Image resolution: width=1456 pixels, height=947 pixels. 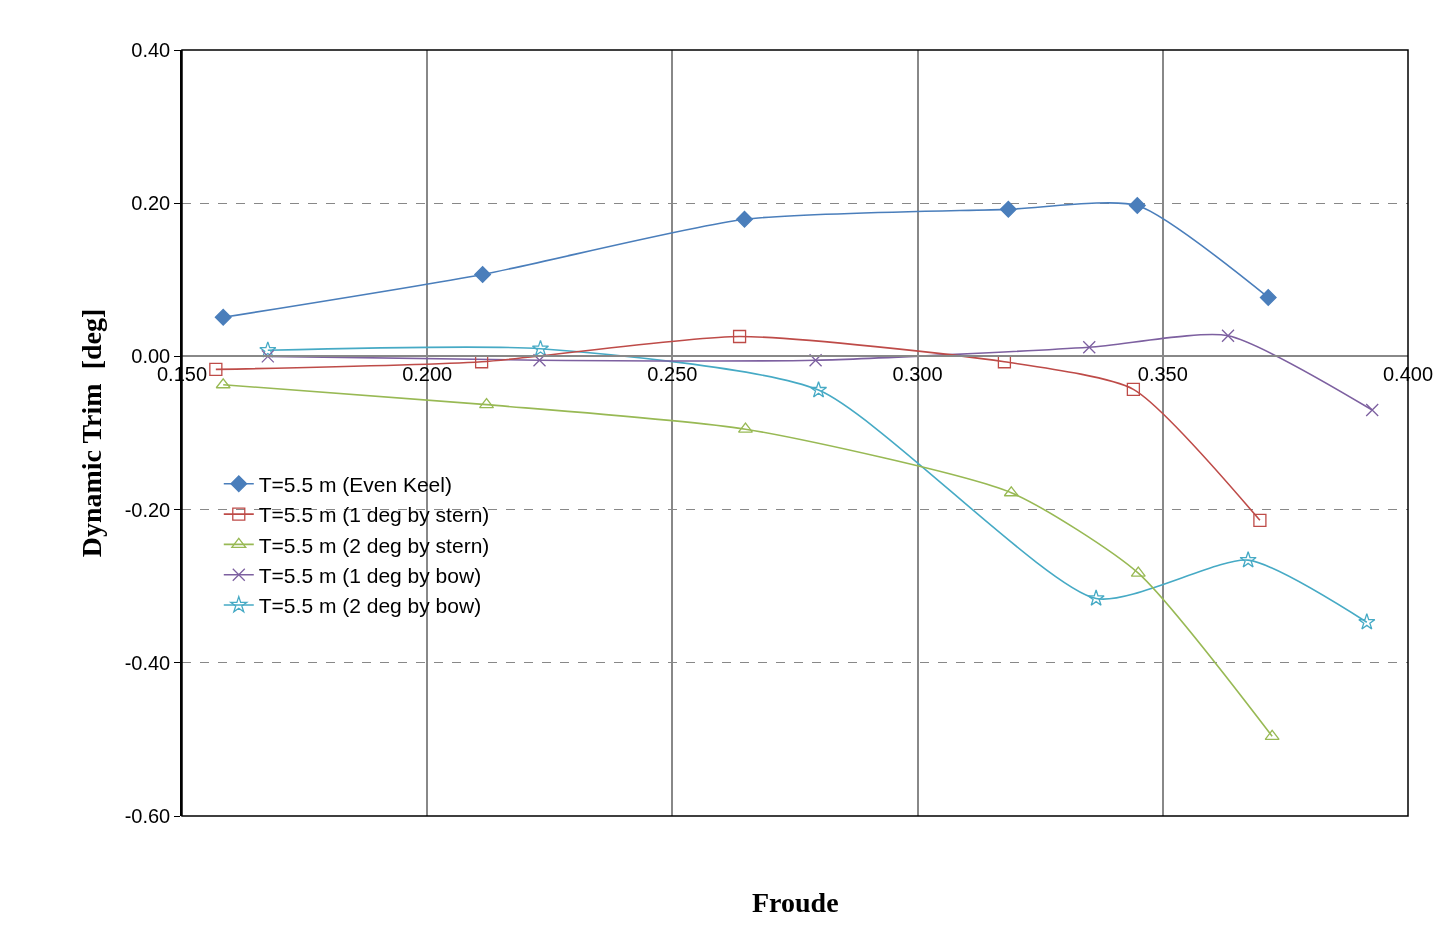 I want to click on legend-label: T=5.5 m (Even Keel), so click(x=355, y=484).